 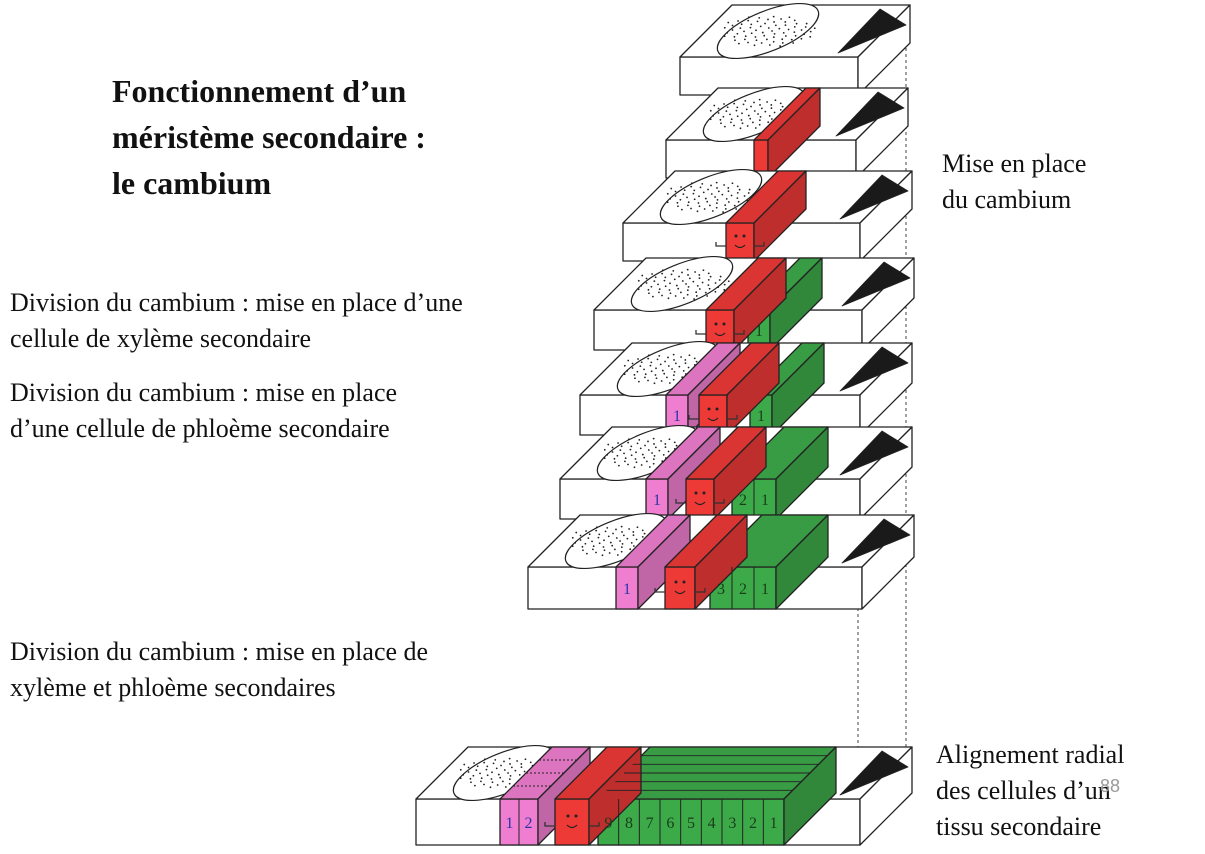 What do you see at coordinates (768, 31) in the screenshot?
I see `cortex-oval` at bounding box center [768, 31].